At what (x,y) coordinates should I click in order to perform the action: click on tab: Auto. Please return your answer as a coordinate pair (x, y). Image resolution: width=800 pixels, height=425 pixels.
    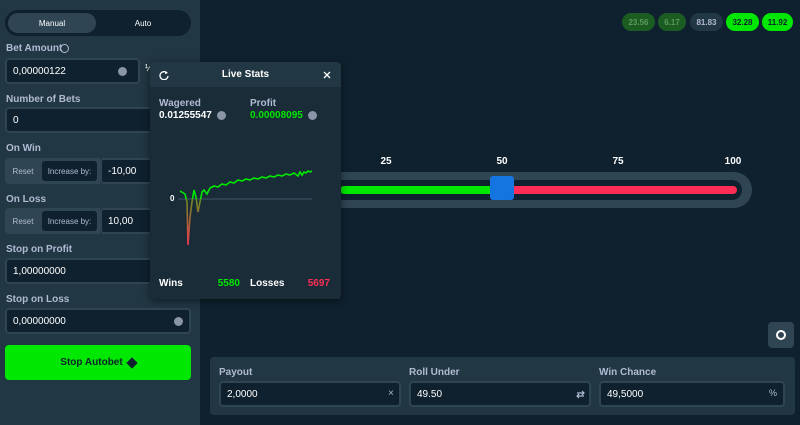
    Looking at the image, I should click on (143, 23).